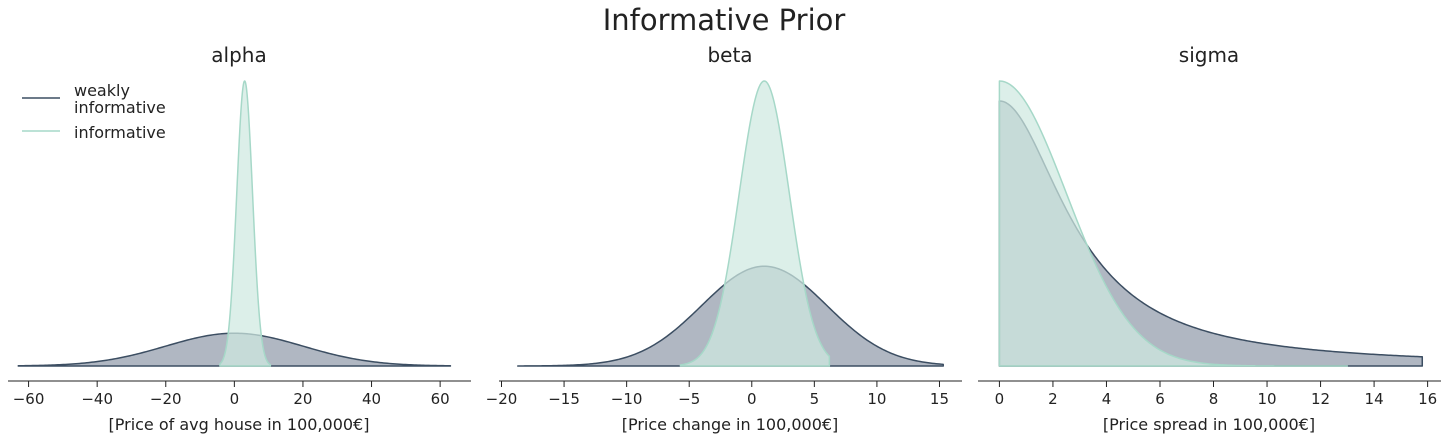 This screenshot has width=1448, height=440. What do you see at coordinates (120, 132) in the screenshot?
I see `legend-label-informative: informative` at bounding box center [120, 132].